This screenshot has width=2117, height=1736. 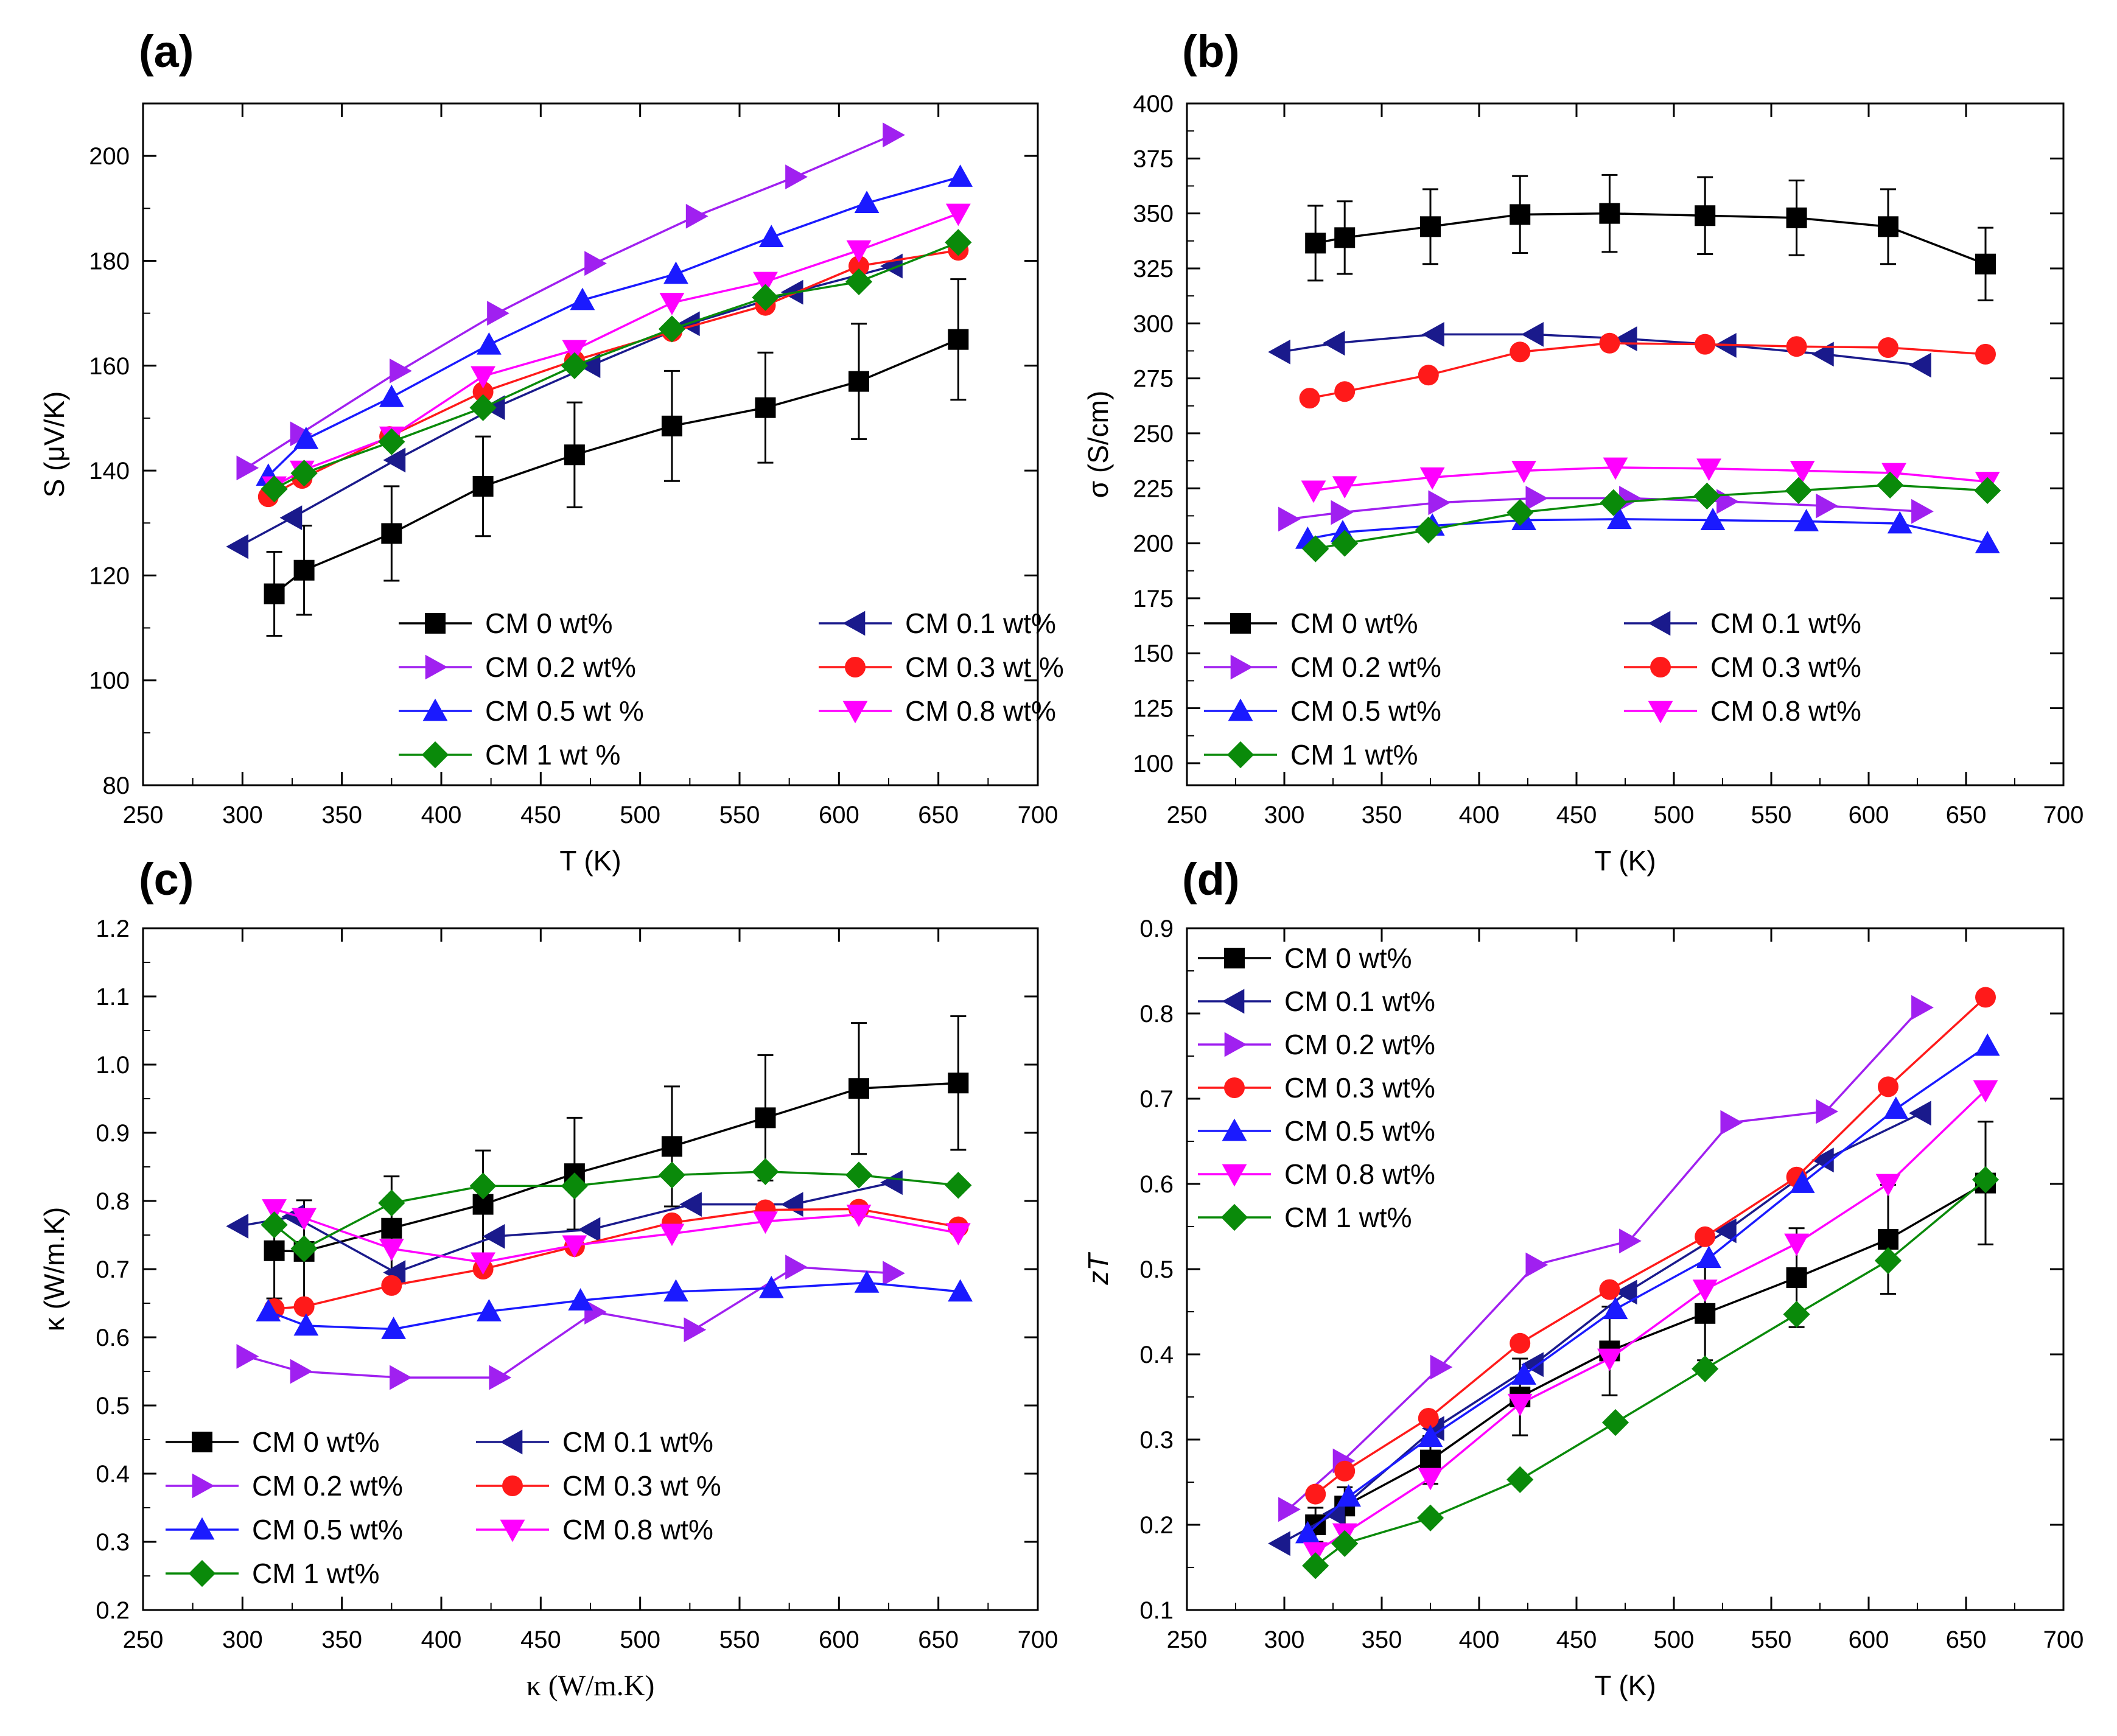 I want to click on x-tick-label: 550, so click(x=740, y=1640).